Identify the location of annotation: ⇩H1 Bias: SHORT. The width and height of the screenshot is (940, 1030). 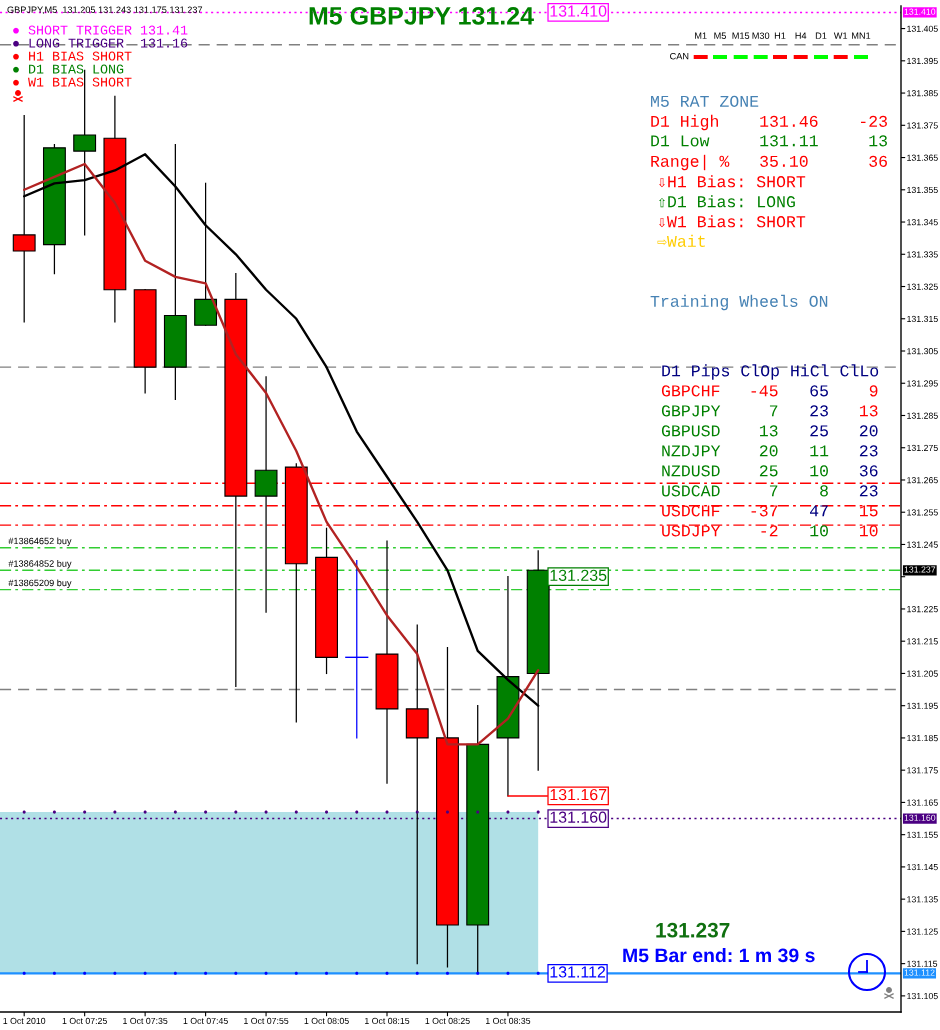
(732, 181).